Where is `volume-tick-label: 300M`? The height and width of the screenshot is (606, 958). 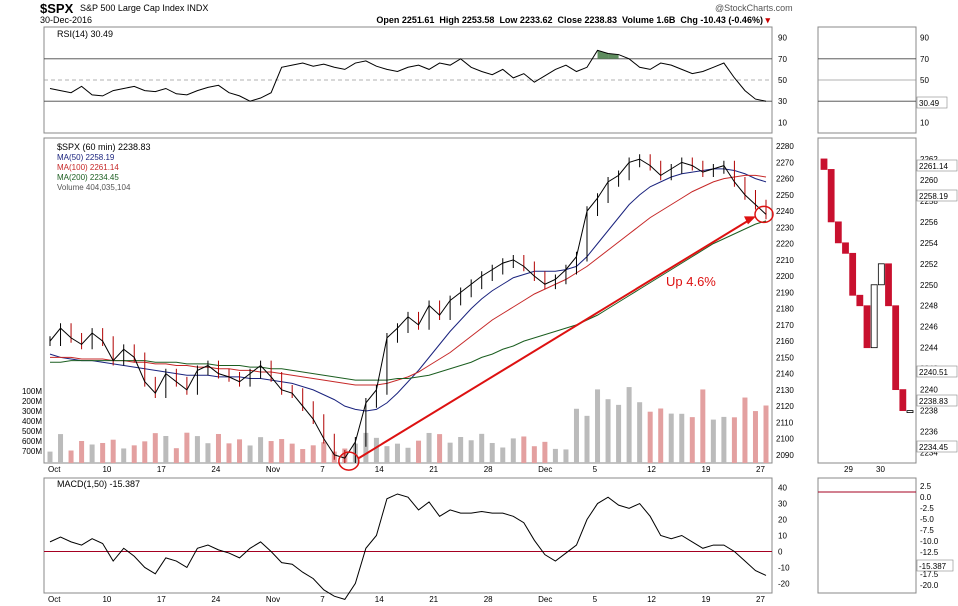 volume-tick-label: 300M is located at coordinates (32, 411).